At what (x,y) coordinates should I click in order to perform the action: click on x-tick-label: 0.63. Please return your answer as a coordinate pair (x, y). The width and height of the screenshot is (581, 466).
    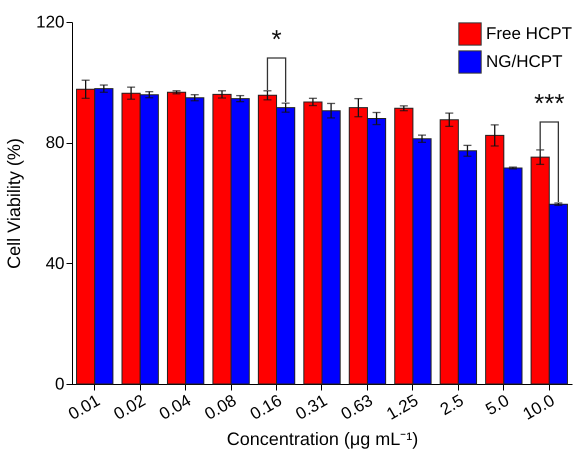
    Looking at the image, I should click on (357, 407).